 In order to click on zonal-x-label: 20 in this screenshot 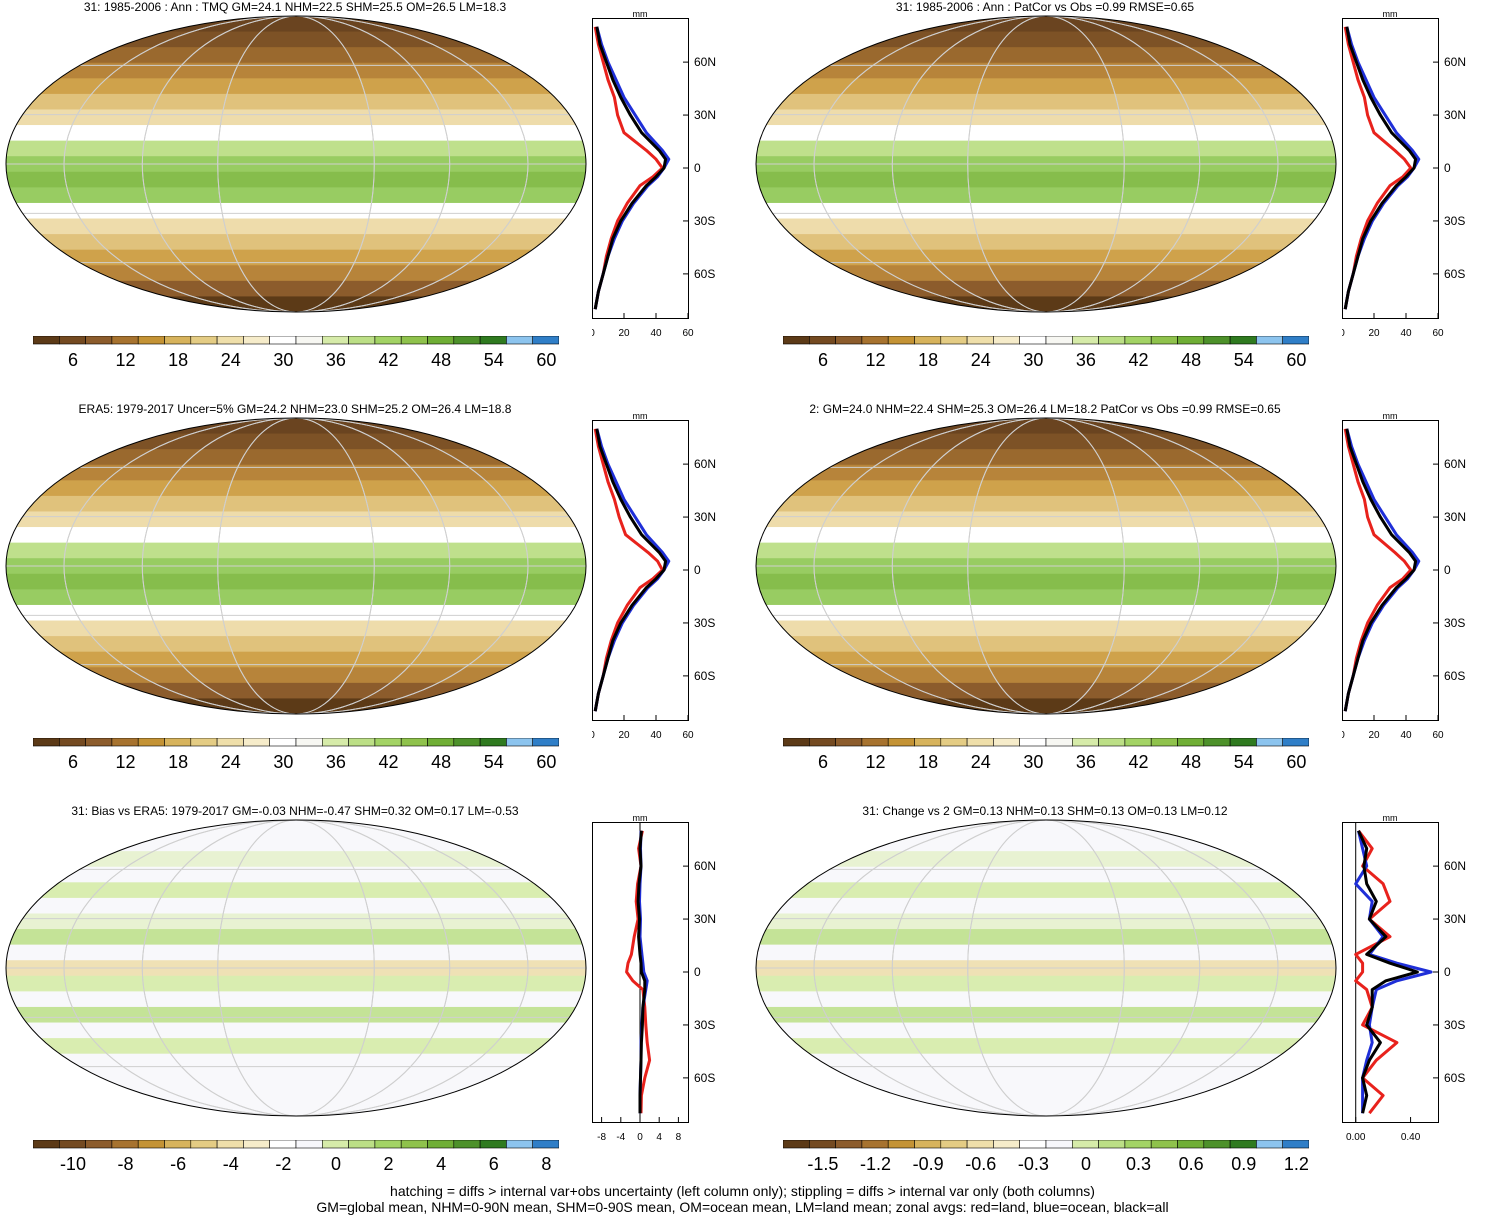, I will do `click(1374, 735)`.